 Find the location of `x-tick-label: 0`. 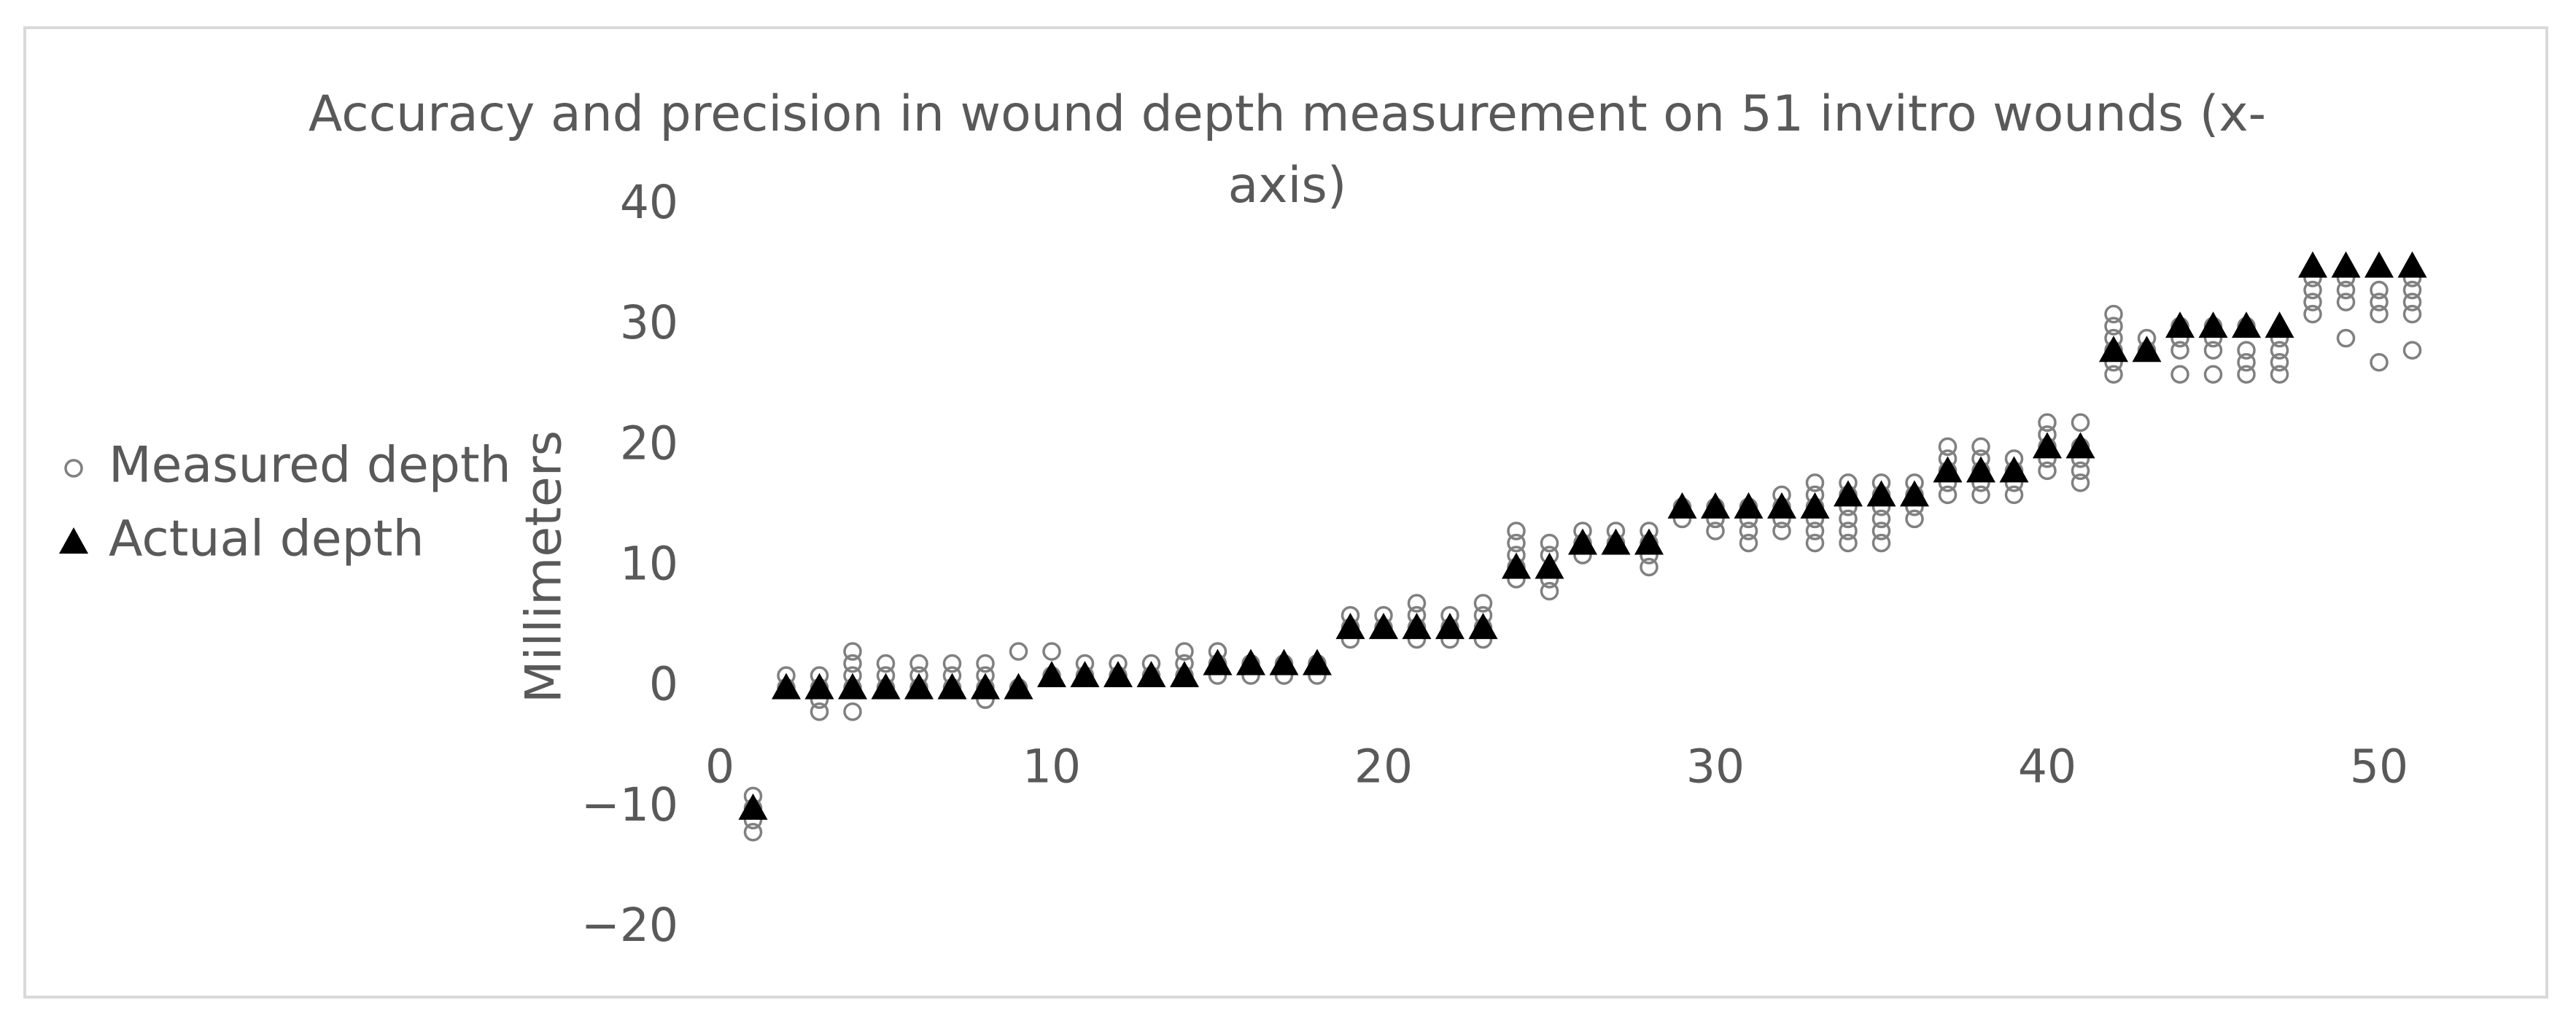

x-tick-label: 0 is located at coordinates (719, 767).